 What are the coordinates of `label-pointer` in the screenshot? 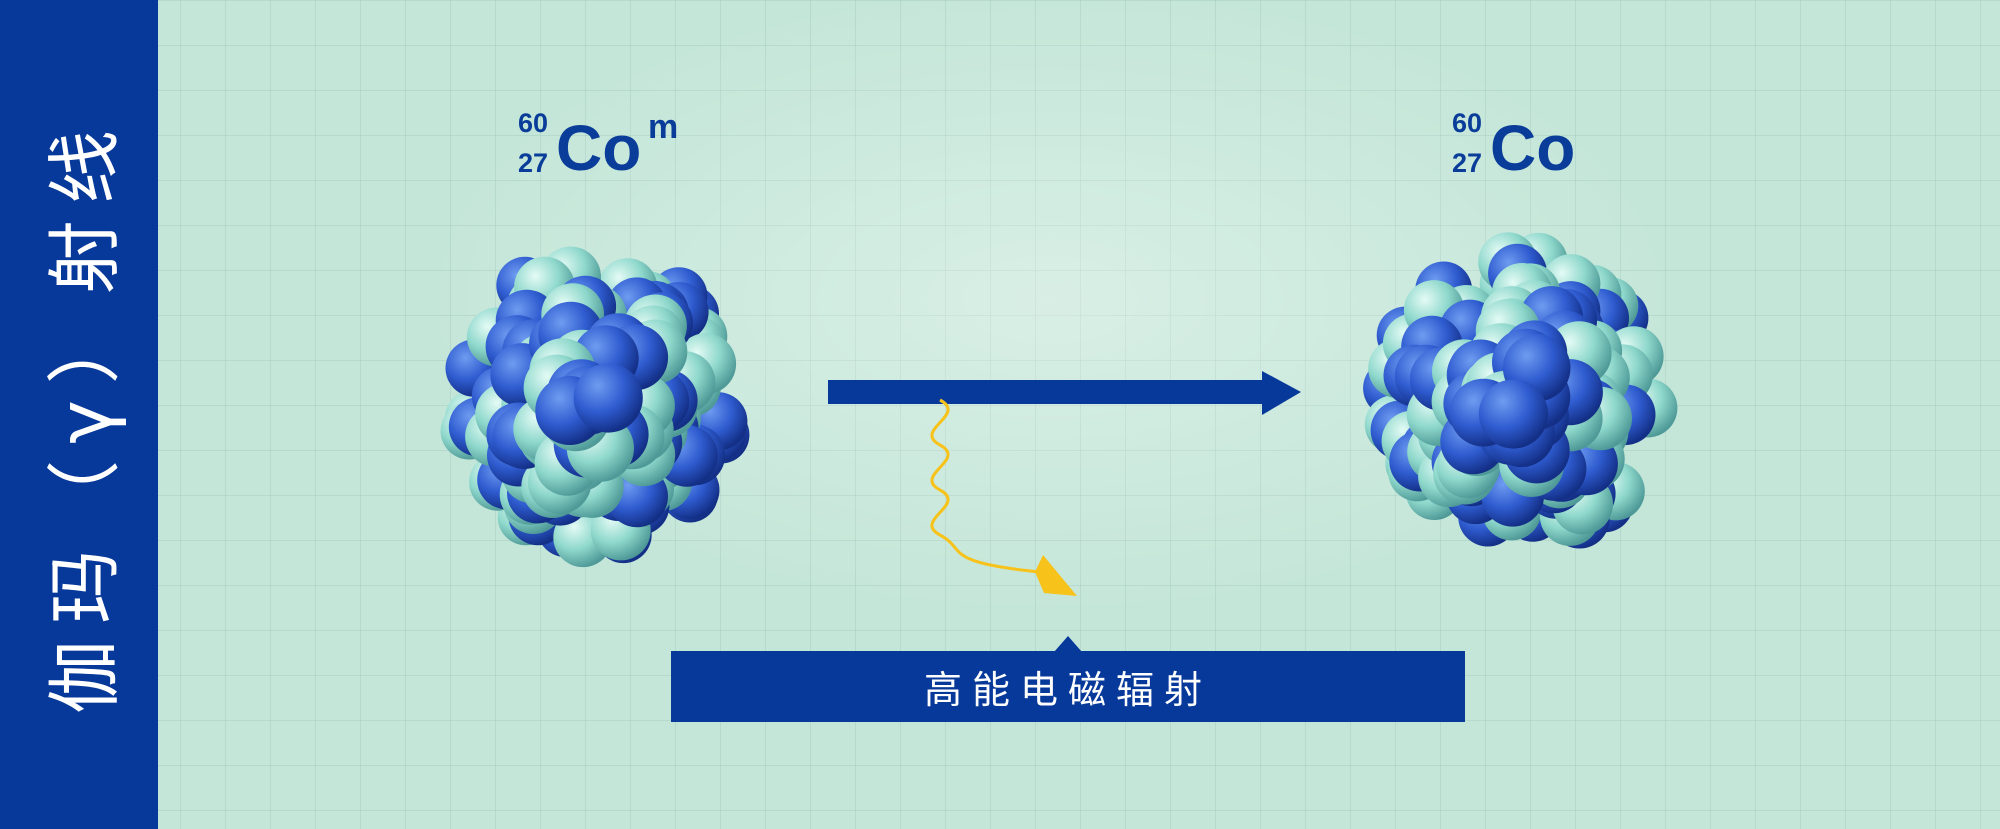 It's located at (1068, 644).